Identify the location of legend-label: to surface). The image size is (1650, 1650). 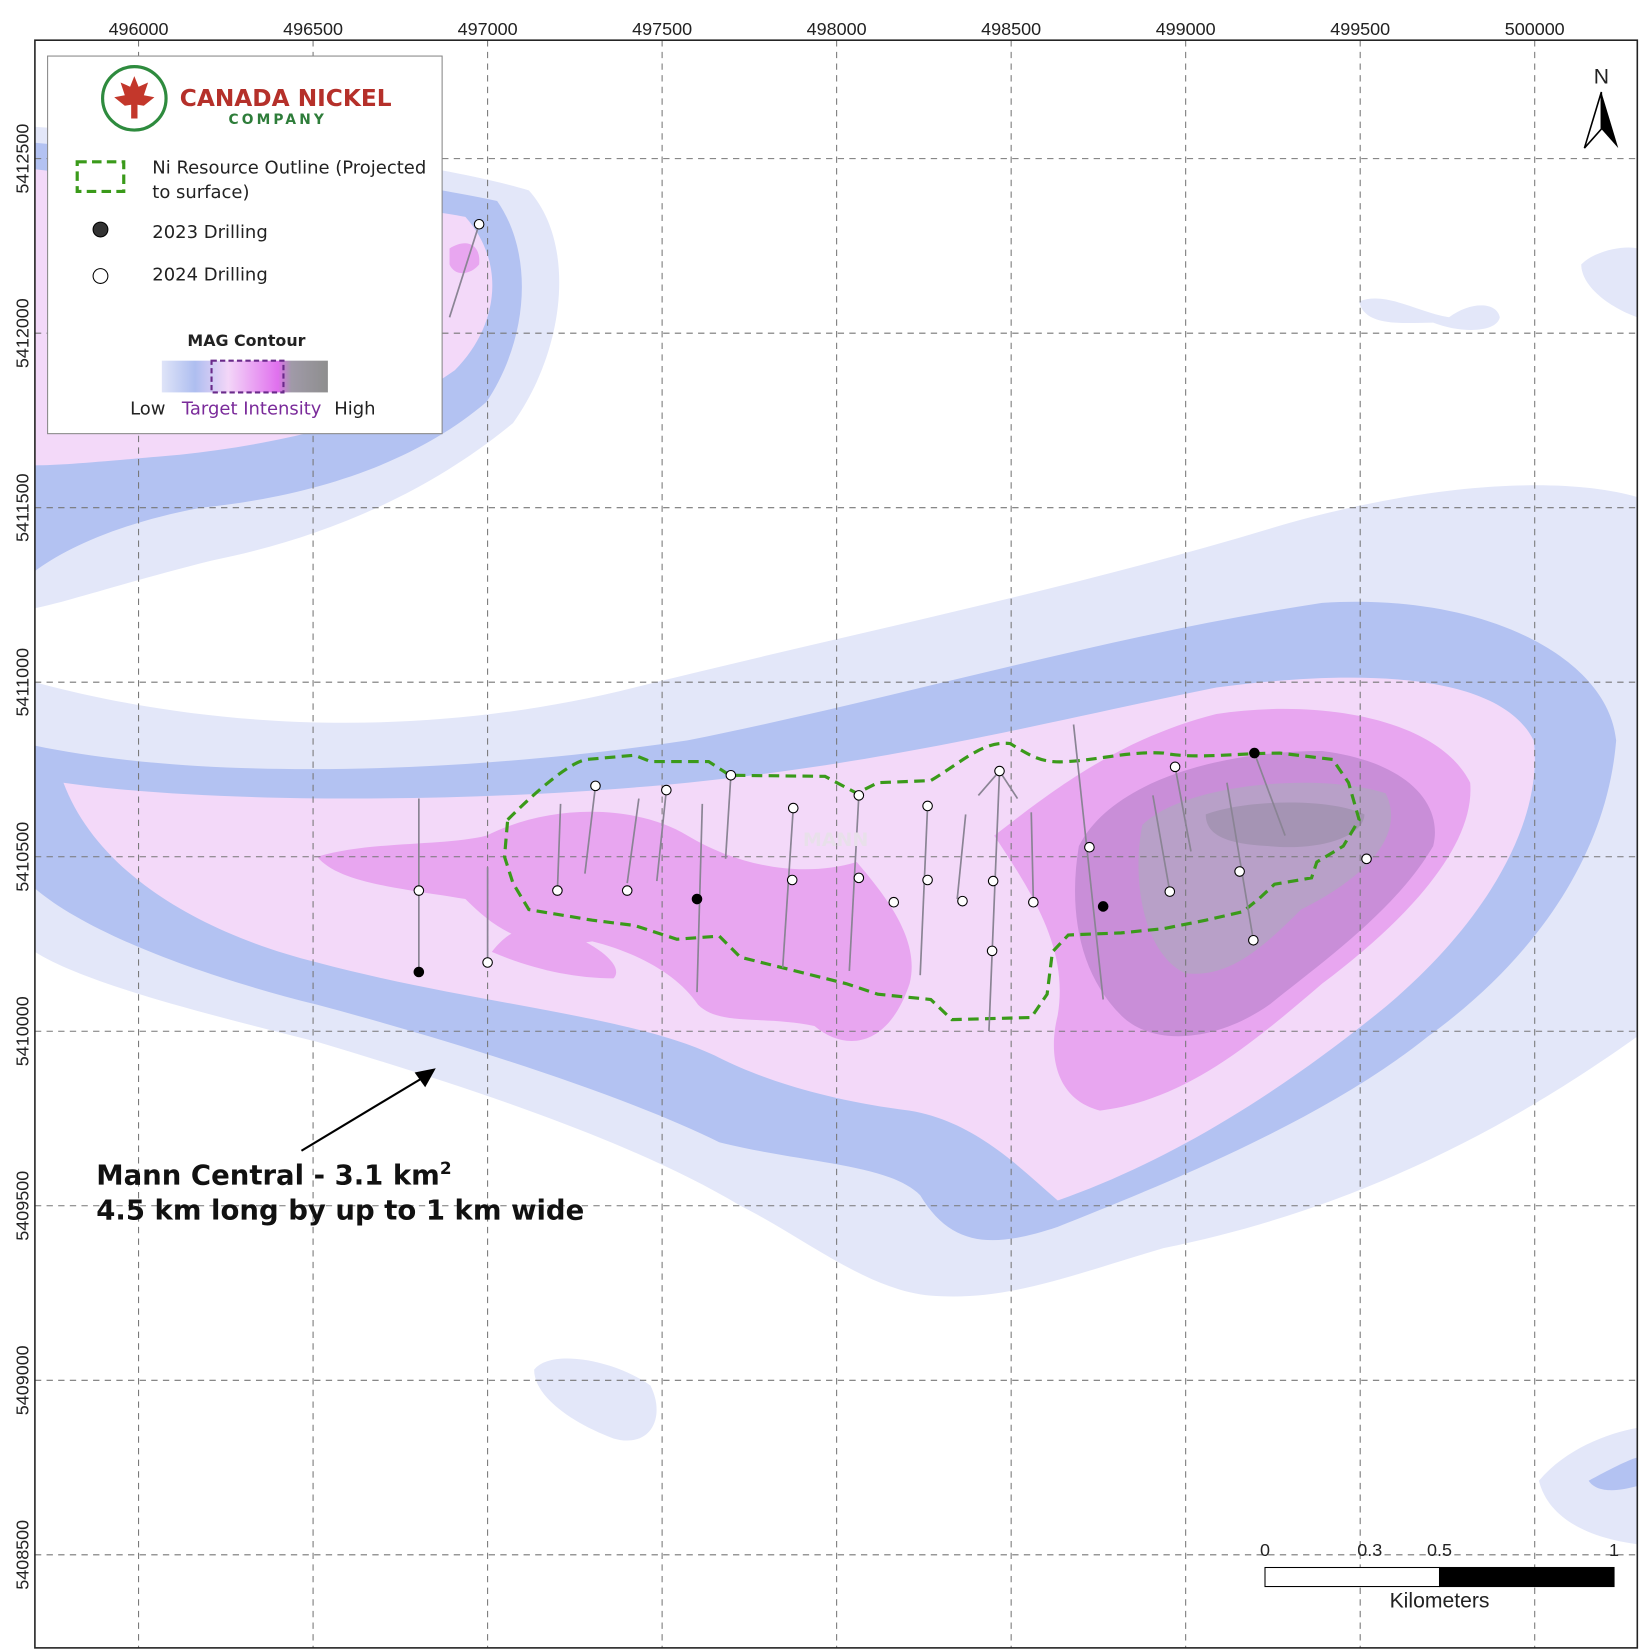
(200, 192).